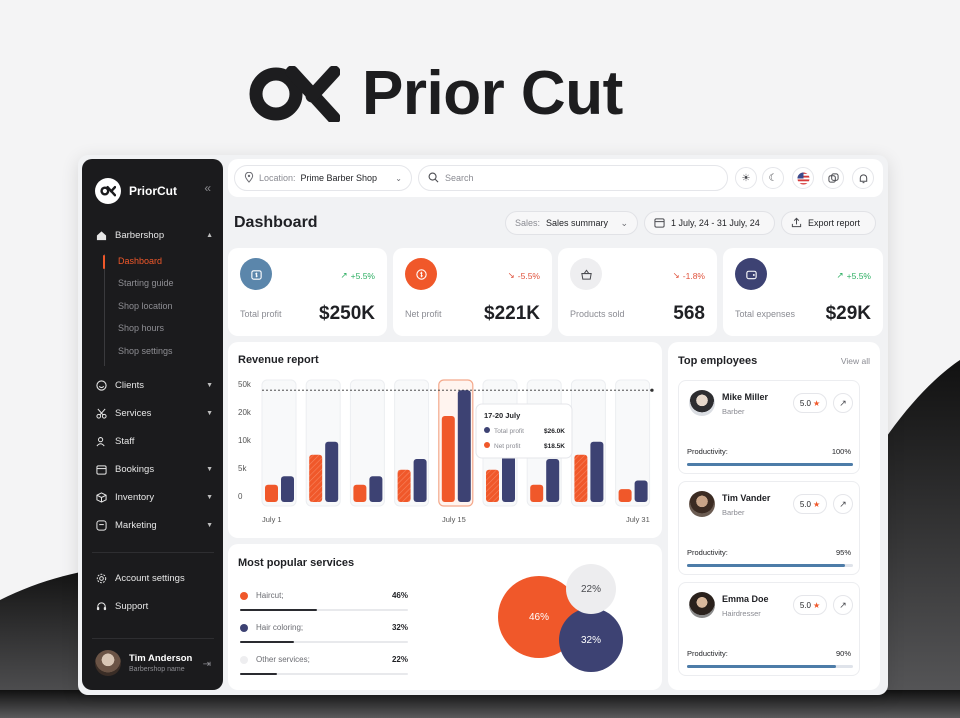 Image resolution: width=960 pixels, height=718 pixels. I want to click on service-progress-fill, so click(267, 642).